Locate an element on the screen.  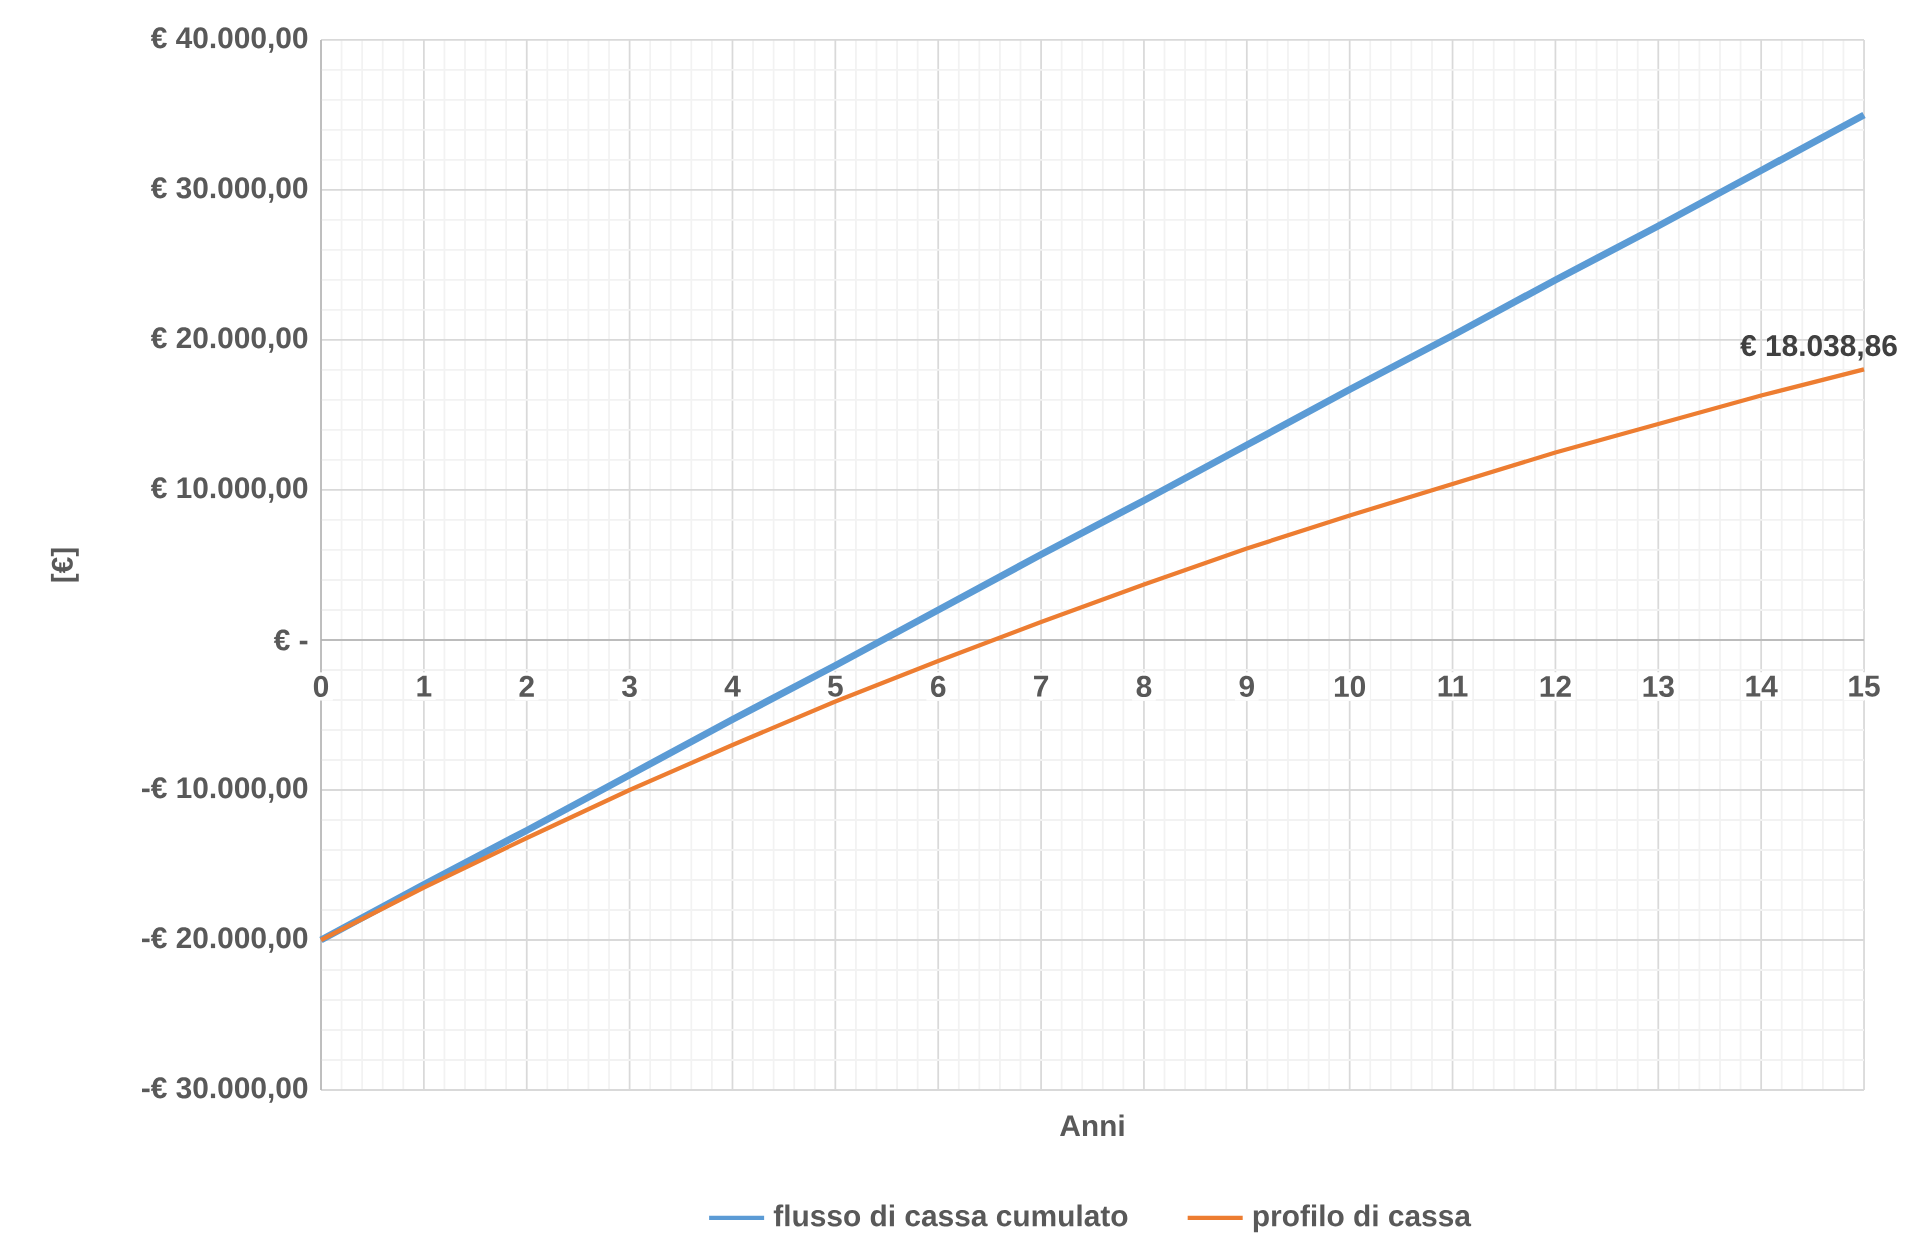
x-tick-label: 10 is located at coordinates (1350, 686).